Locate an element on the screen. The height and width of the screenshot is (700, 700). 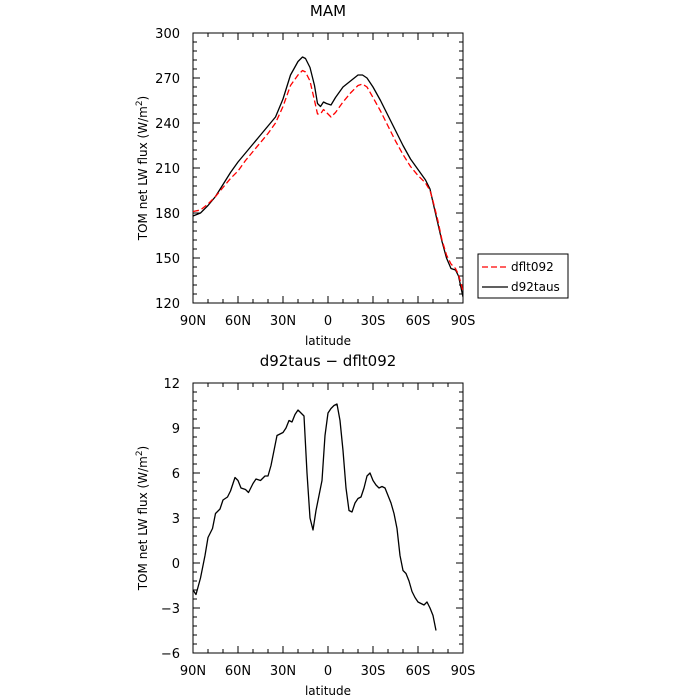
series-line-dflt092 is located at coordinates (328, 180).